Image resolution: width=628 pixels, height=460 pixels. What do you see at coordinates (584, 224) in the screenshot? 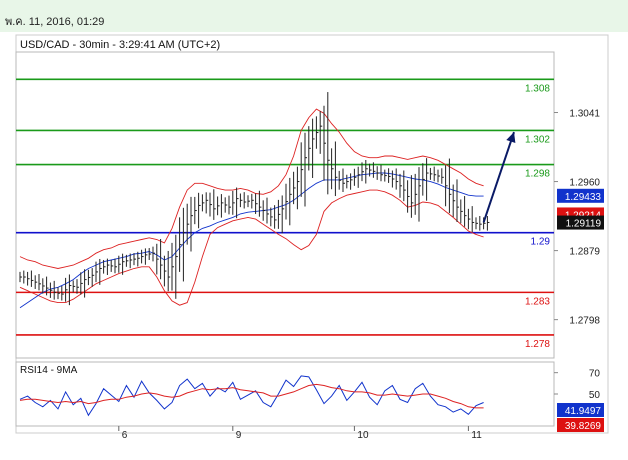
I see `price-badge: 1.29119` at bounding box center [584, 224].